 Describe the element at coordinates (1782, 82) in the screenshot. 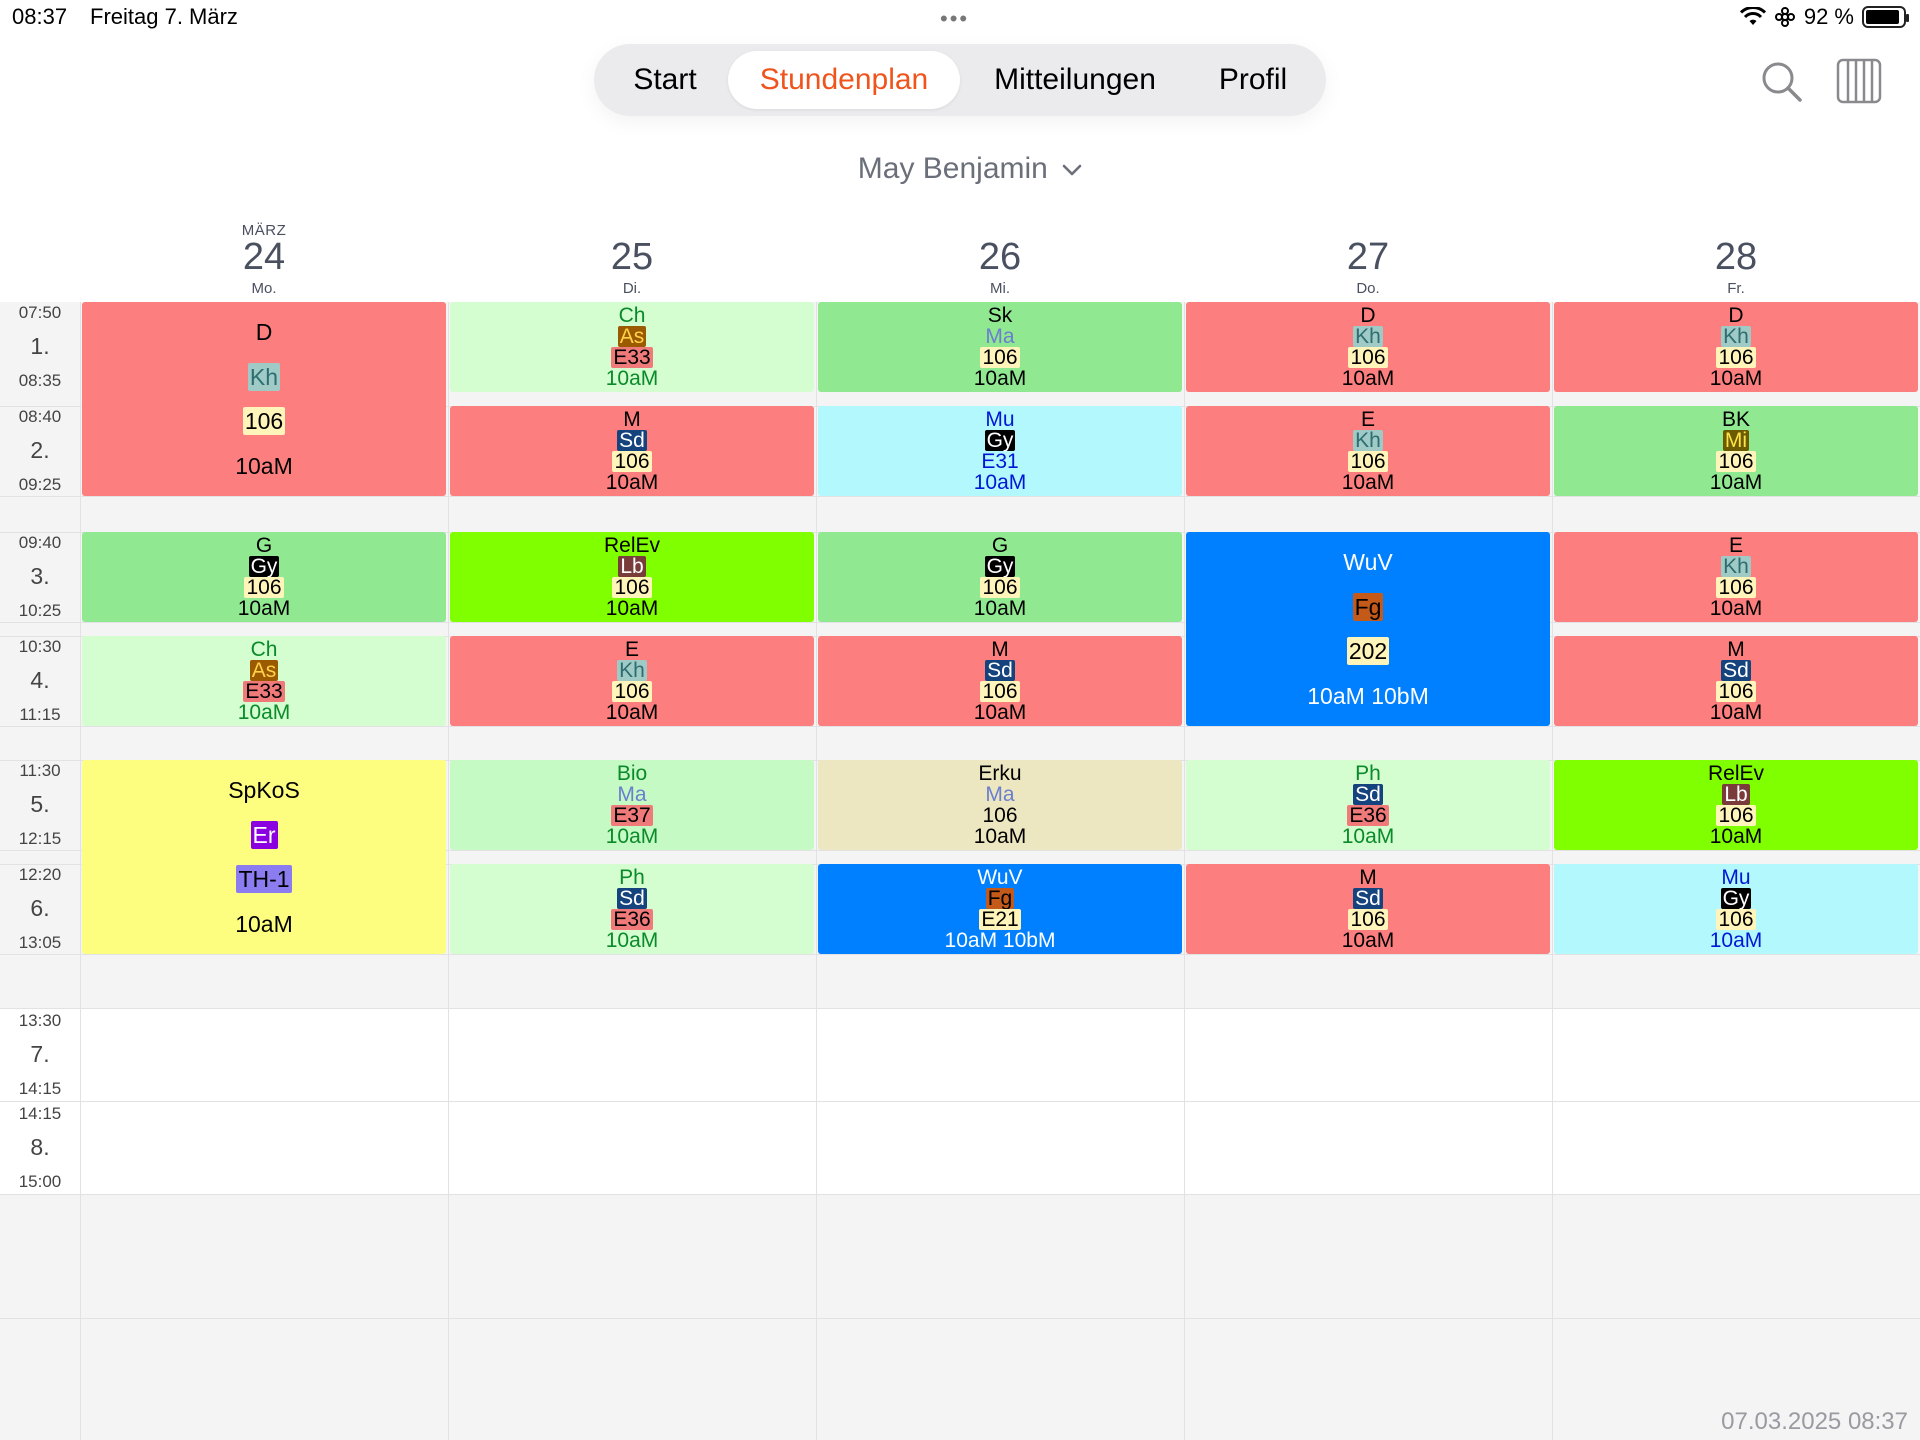

I see `search-icon` at that location.